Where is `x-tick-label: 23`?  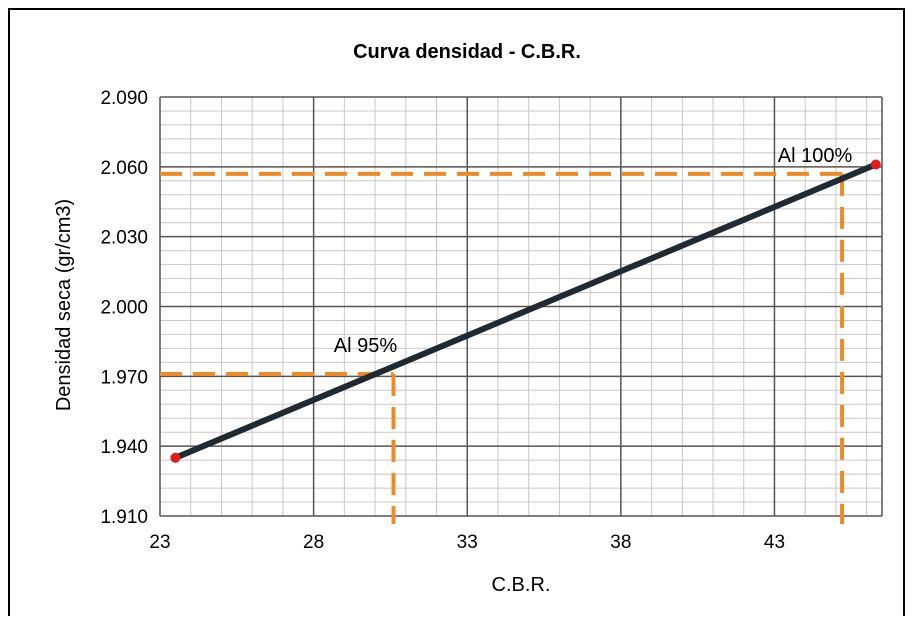
x-tick-label: 23 is located at coordinates (159, 542).